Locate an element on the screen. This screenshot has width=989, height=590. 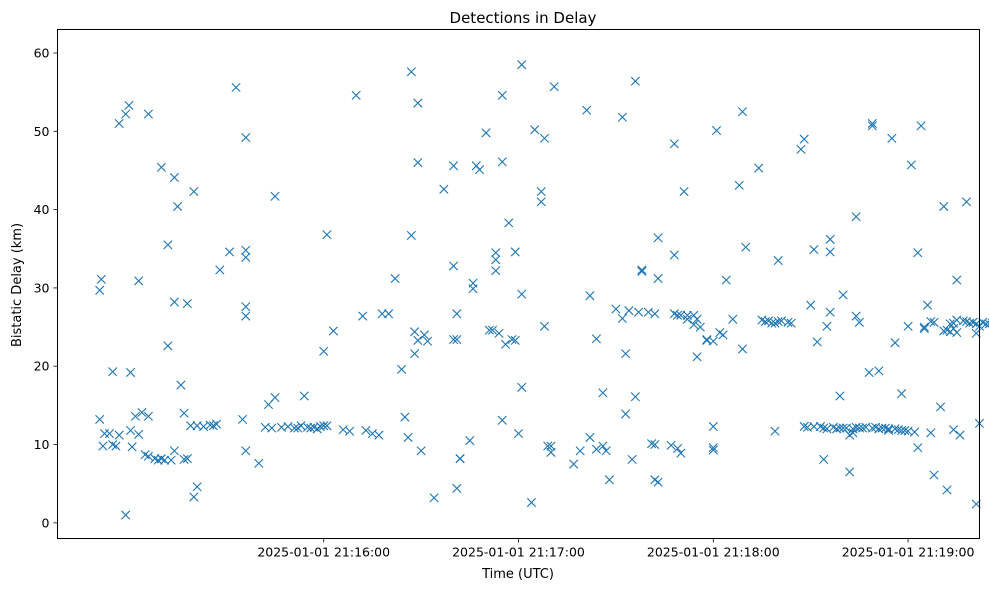
y-tick-label: 50 is located at coordinates (42, 131).